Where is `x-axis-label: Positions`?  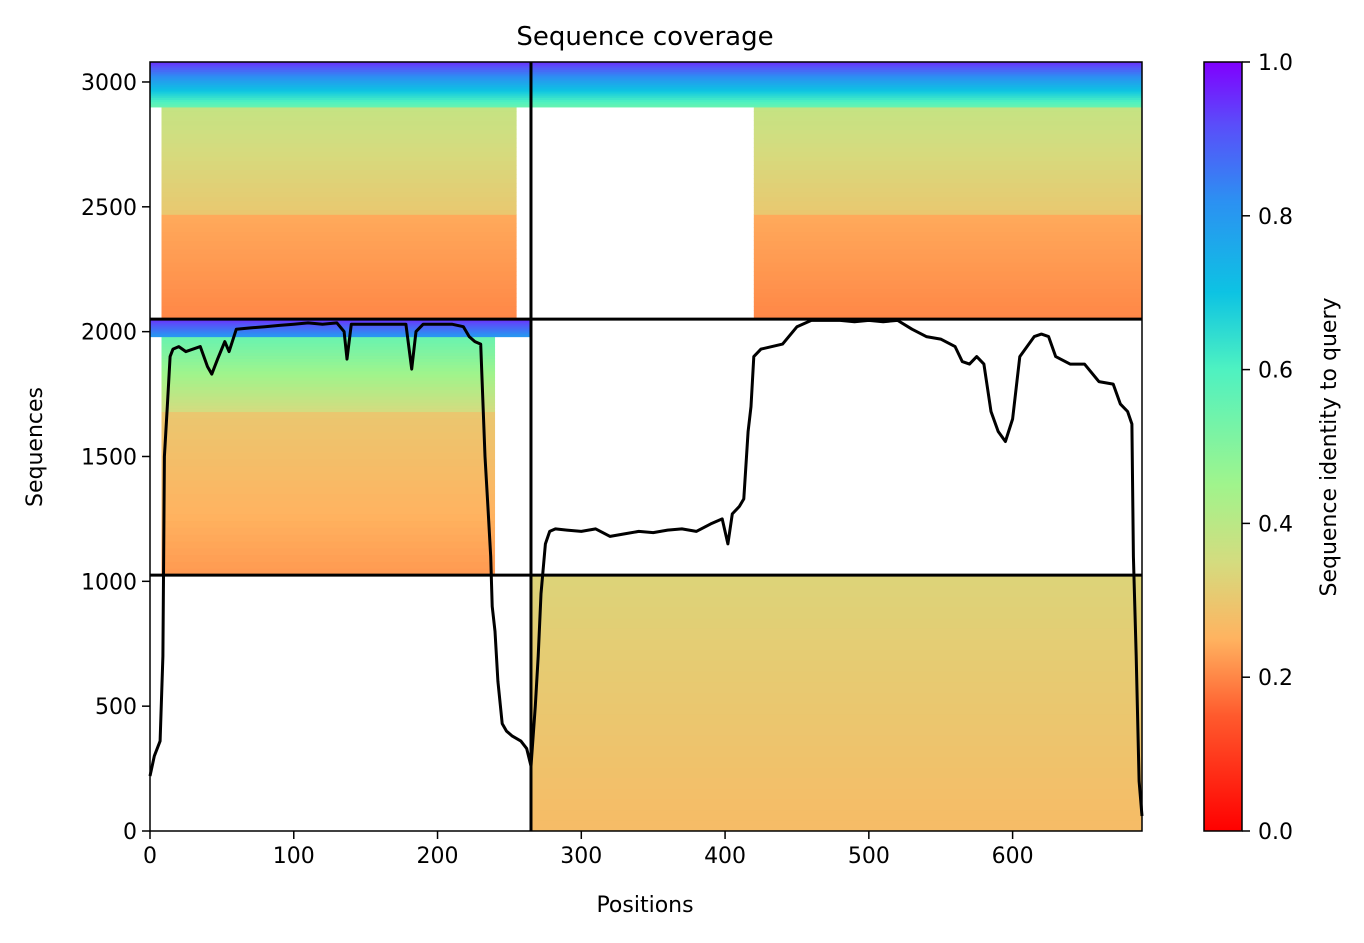
x-axis-label: Positions is located at coordinates (644, 905).